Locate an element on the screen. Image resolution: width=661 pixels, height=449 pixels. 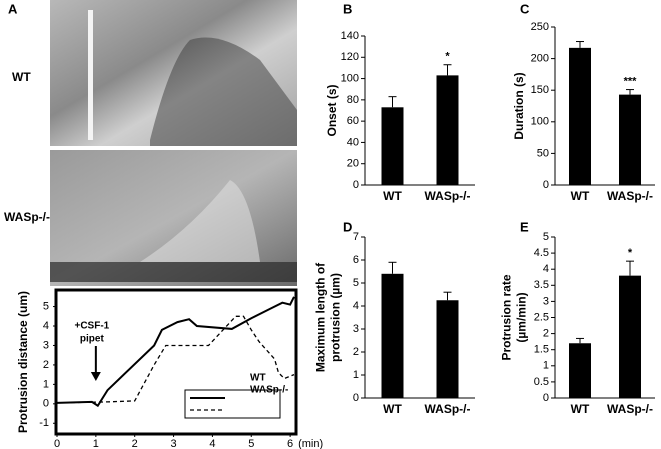
panel-label: B is located at coordinates (347, 8).